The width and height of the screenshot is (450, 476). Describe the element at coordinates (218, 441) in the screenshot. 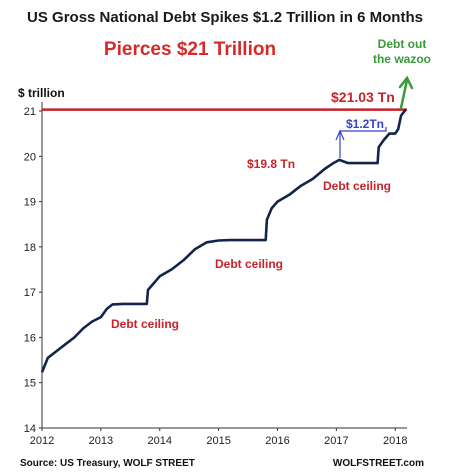

I see `x-tick-label: 2015` at that location.